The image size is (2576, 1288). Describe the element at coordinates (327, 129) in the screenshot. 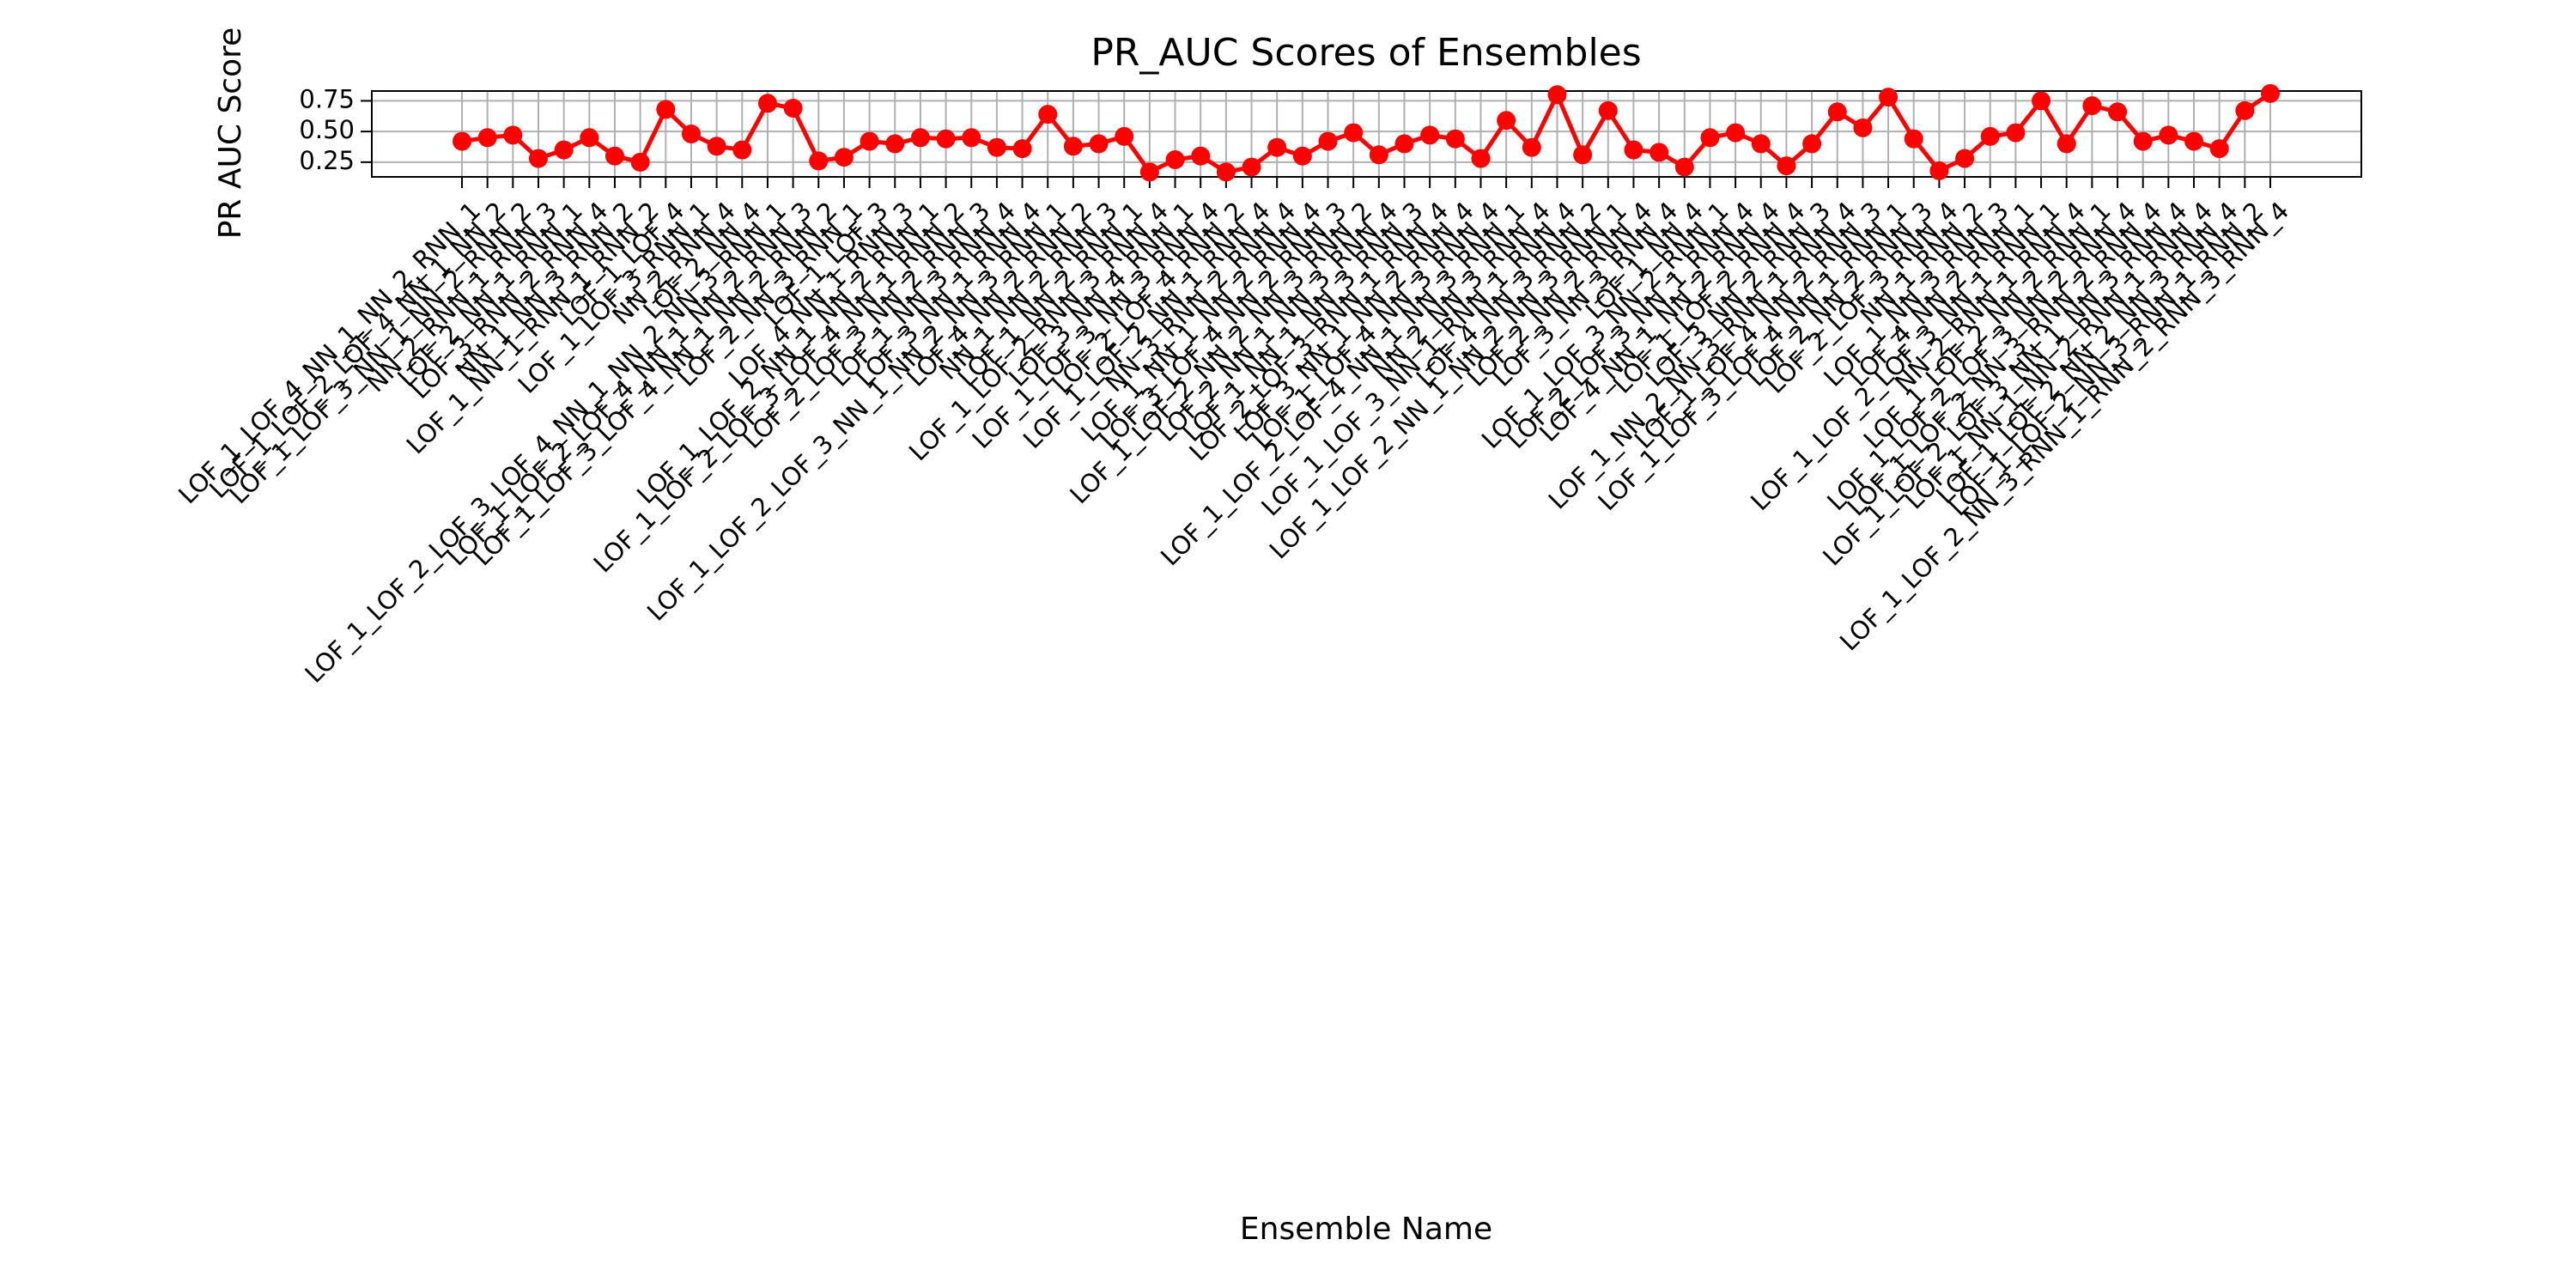

I see `y-tick-label: 0.50` at that location.